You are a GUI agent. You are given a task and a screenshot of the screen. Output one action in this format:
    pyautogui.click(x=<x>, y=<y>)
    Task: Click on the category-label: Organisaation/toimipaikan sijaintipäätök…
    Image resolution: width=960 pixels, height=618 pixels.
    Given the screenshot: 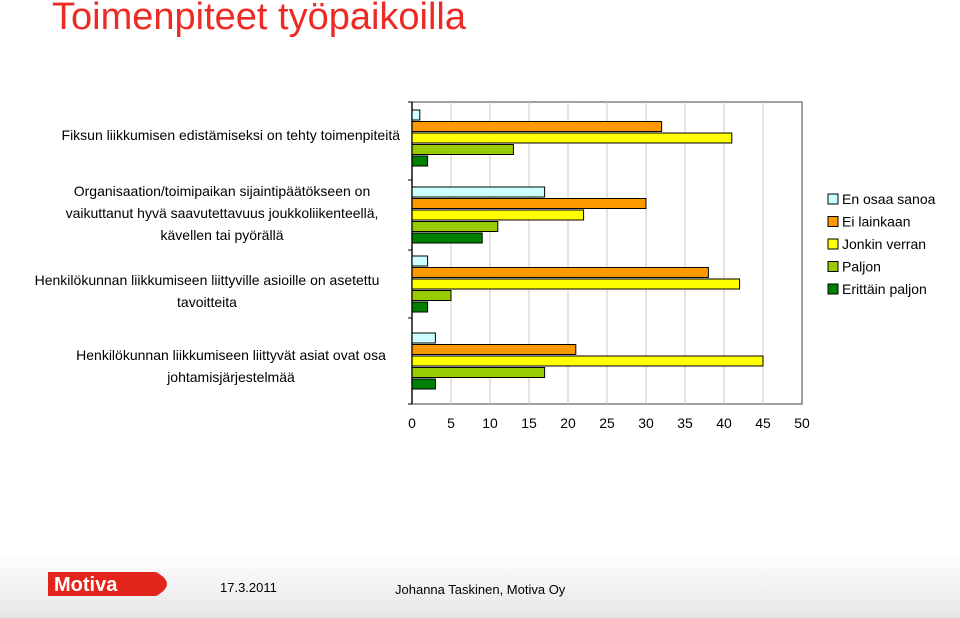 What is the action you would take?
    pyautogui.click(x=222, y=213)
    